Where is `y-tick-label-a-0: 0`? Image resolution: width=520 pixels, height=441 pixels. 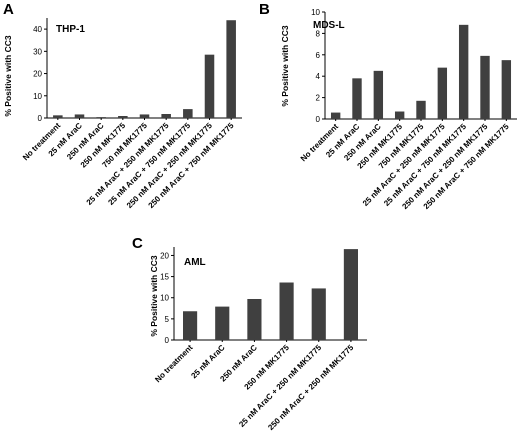
y-tick-label-a-0: 0 is located at coordinates (40, 118).